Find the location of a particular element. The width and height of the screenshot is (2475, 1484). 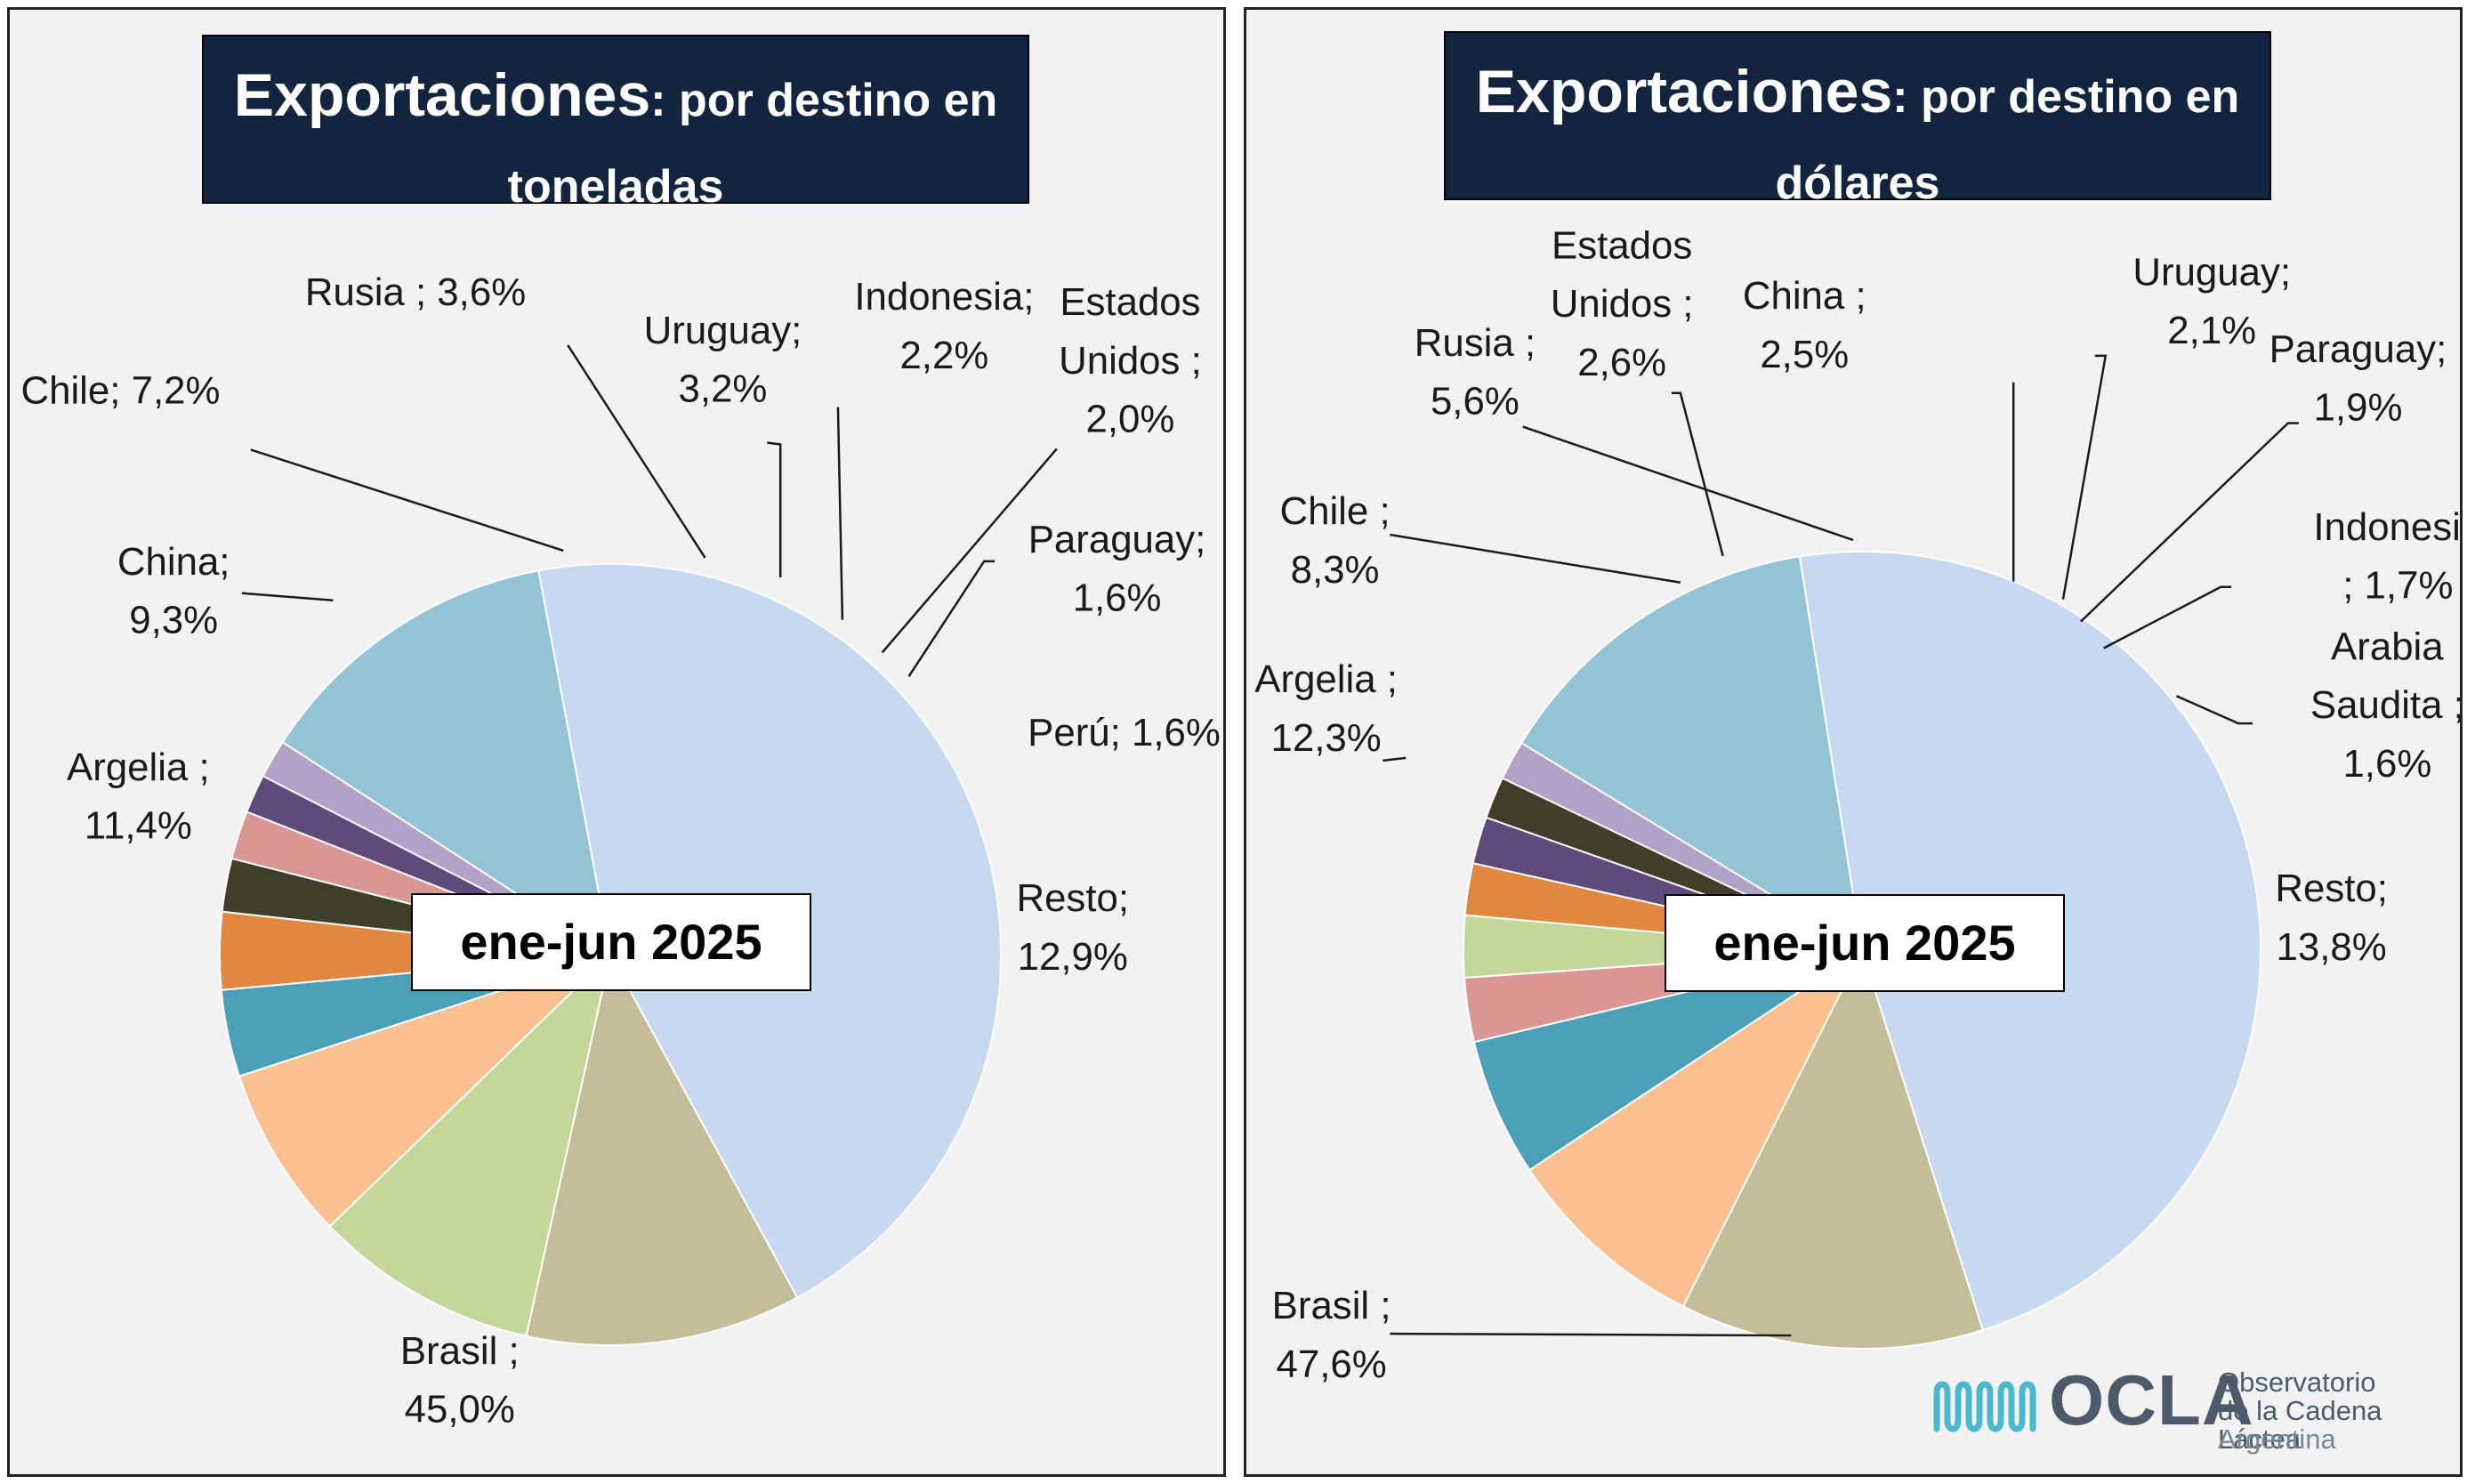

wave-icon is located at coordinates (1984, 1406).